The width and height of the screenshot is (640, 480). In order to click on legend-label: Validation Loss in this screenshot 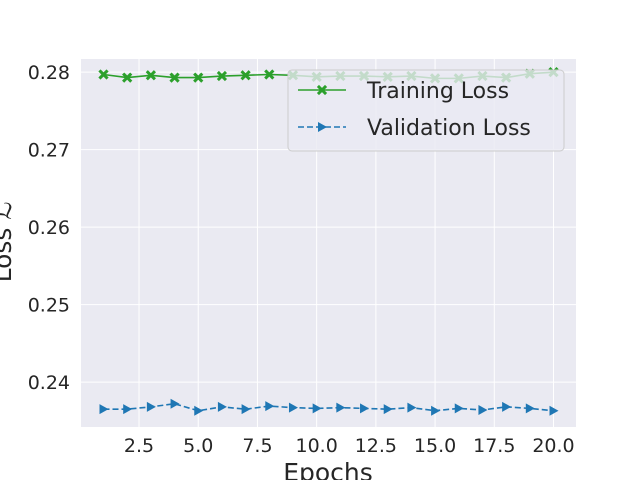, I will do `click(449, 128)`.